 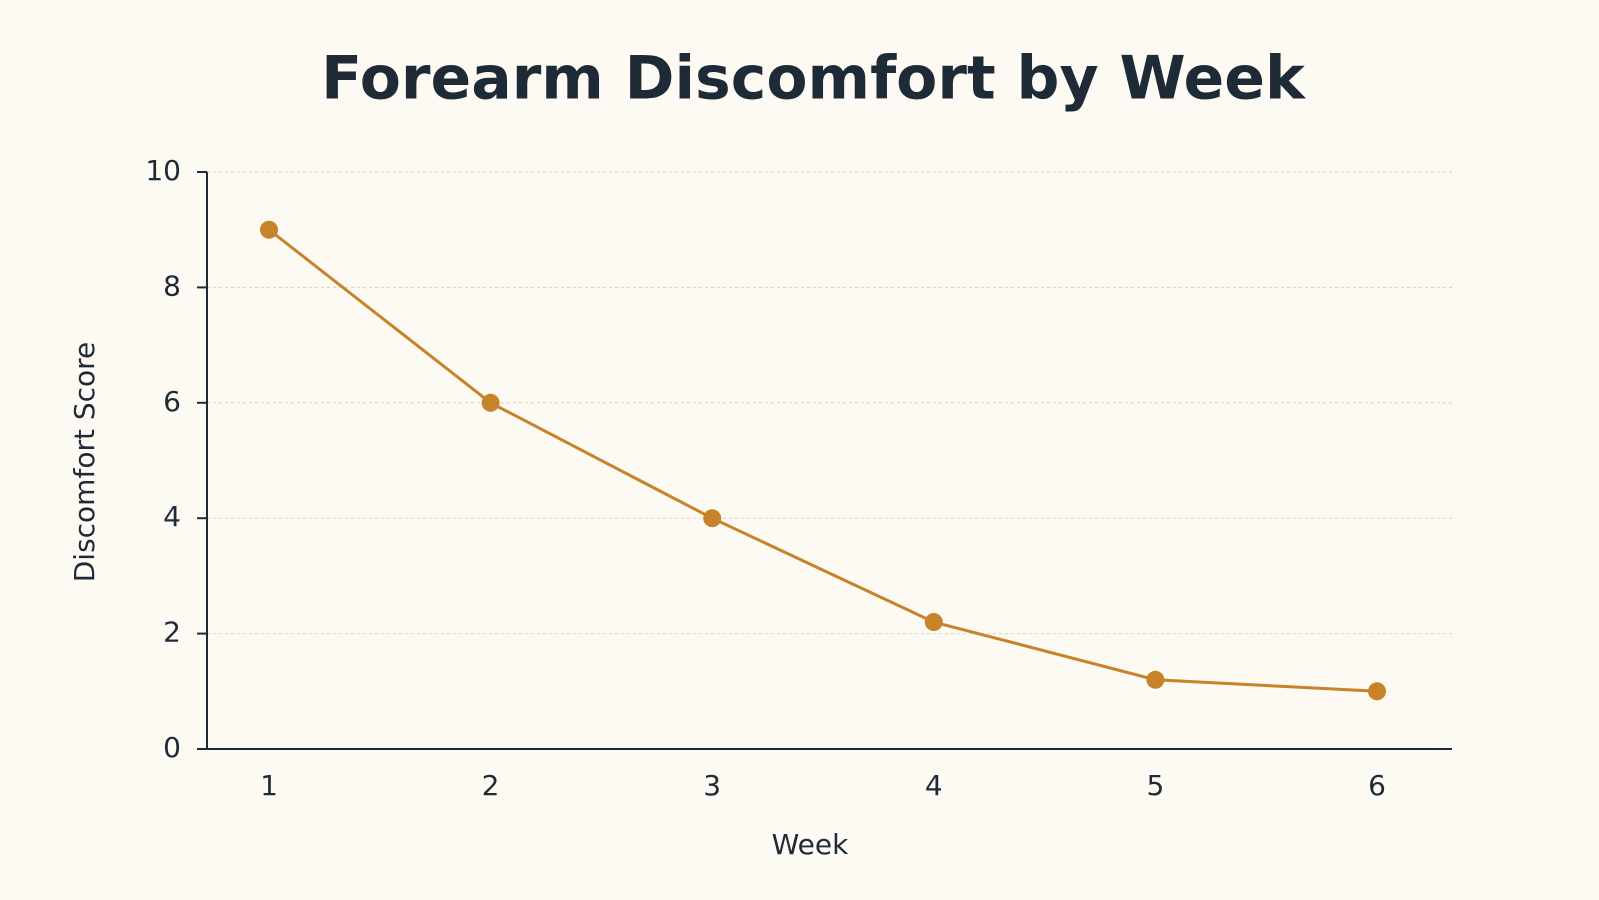 What do you see at coordinates (269, 785) in the screenshot?
I see `x-tick-label: 1` at bounding box center [269, 785].